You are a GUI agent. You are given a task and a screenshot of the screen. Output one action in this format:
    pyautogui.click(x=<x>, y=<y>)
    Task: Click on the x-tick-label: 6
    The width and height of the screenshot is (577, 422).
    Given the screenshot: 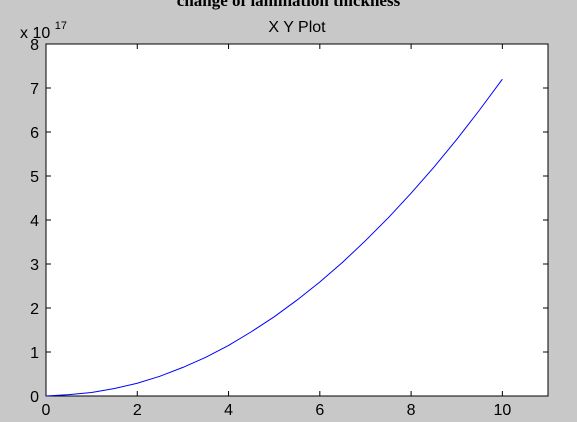 What is the action you would take?
    pyautogui.click(x=319, y=410)
    